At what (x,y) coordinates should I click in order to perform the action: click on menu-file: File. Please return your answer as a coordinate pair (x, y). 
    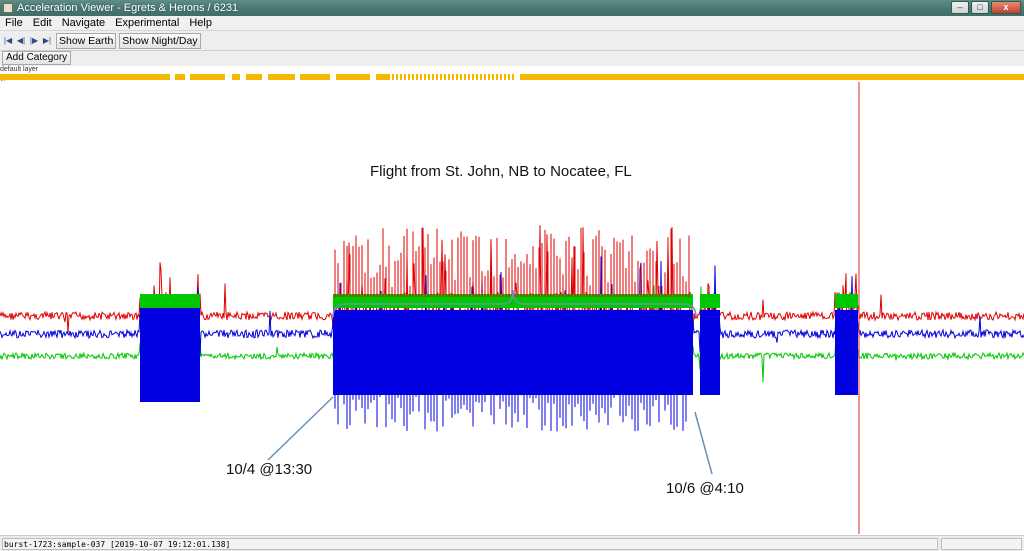
    Looking at the image, I should click on (14, 22).